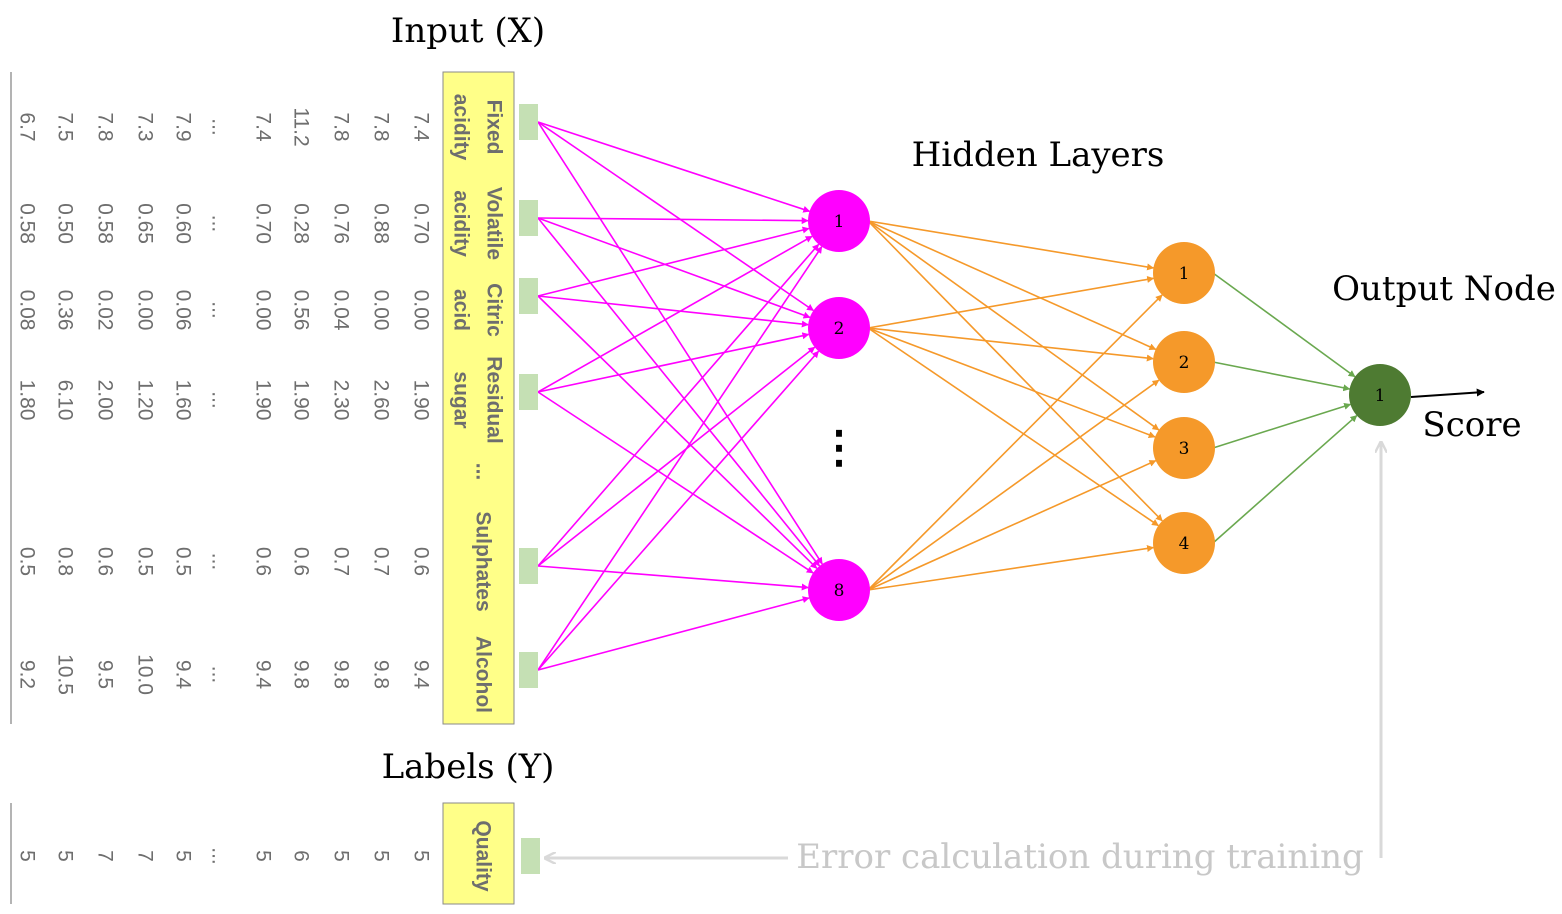 The image size is (1562, 914). What do you see at coordinates (380, 126) in the screenshot?
I see `input-cell-c1-r2: 7.8` at bounding box center [380, 126].